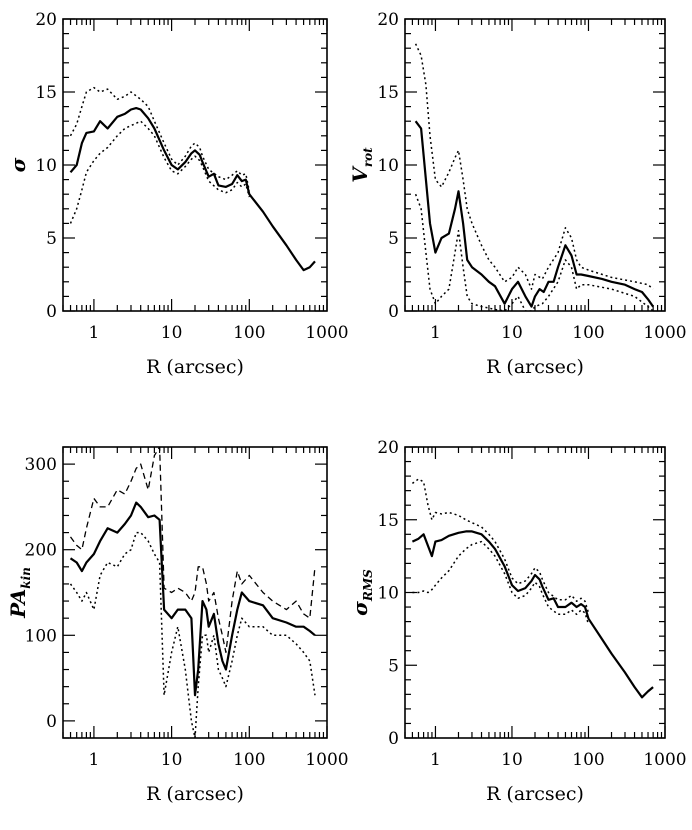 This screenshot has height=830, width=692. What do you see at coordinates (18, 164) in the screenshot?
I see `y-axis-label: σ` at bounding box center [18, 164].